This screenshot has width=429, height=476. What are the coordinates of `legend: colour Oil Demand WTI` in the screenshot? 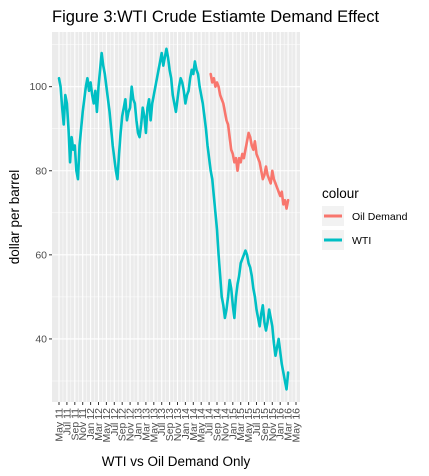 It's located at (365, 218).